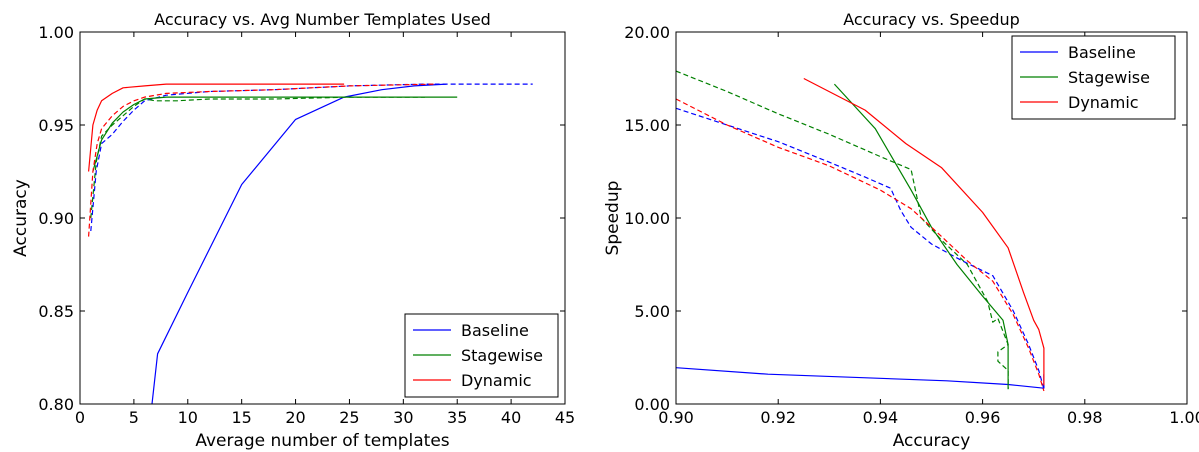 The image size is (1199, 452). Describe the element at coordinates (652, 311) in the screenshot. I see `y-tick-label: 5.00` at that location.